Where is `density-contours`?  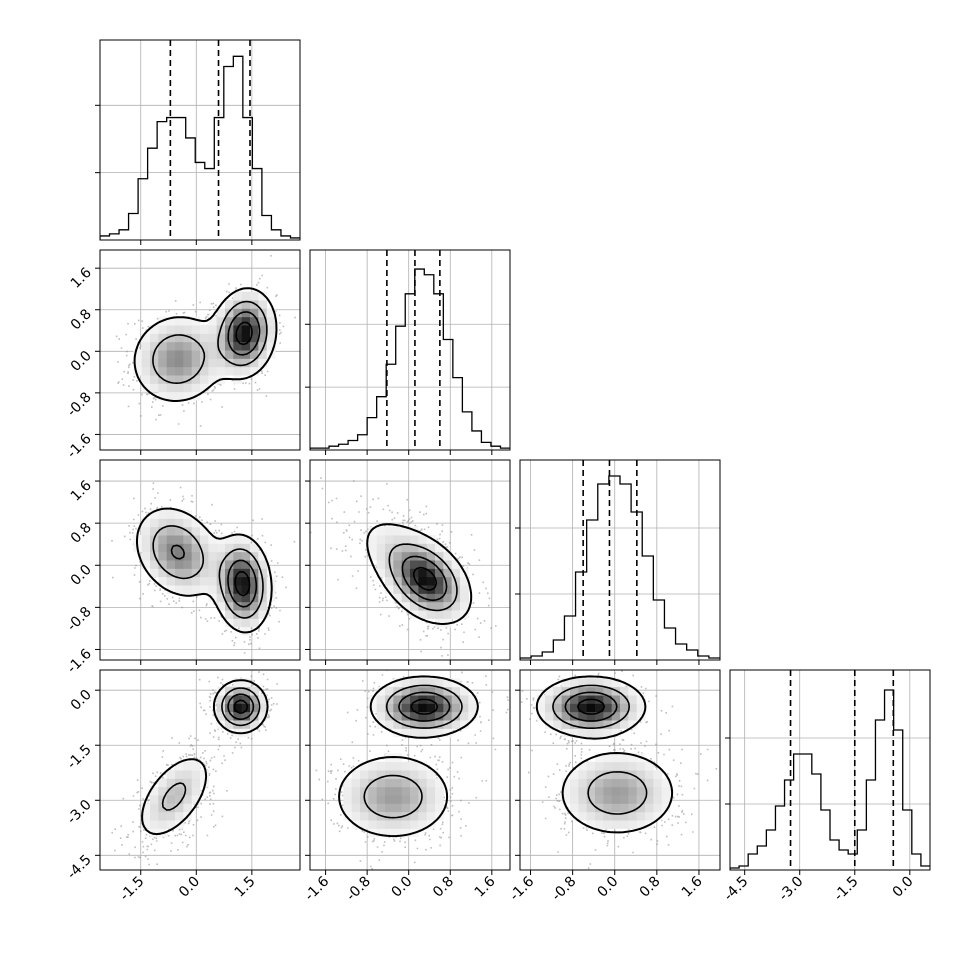
density-contours is located at coordinates (204, 570).